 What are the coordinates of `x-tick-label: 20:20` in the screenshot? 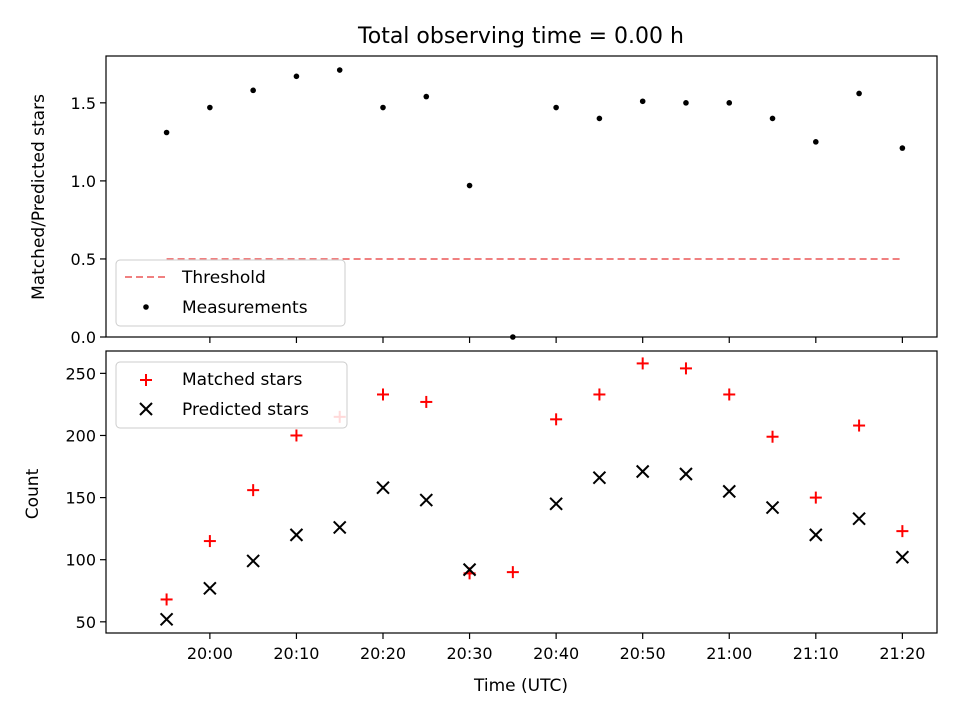 It's located at (383, 653).